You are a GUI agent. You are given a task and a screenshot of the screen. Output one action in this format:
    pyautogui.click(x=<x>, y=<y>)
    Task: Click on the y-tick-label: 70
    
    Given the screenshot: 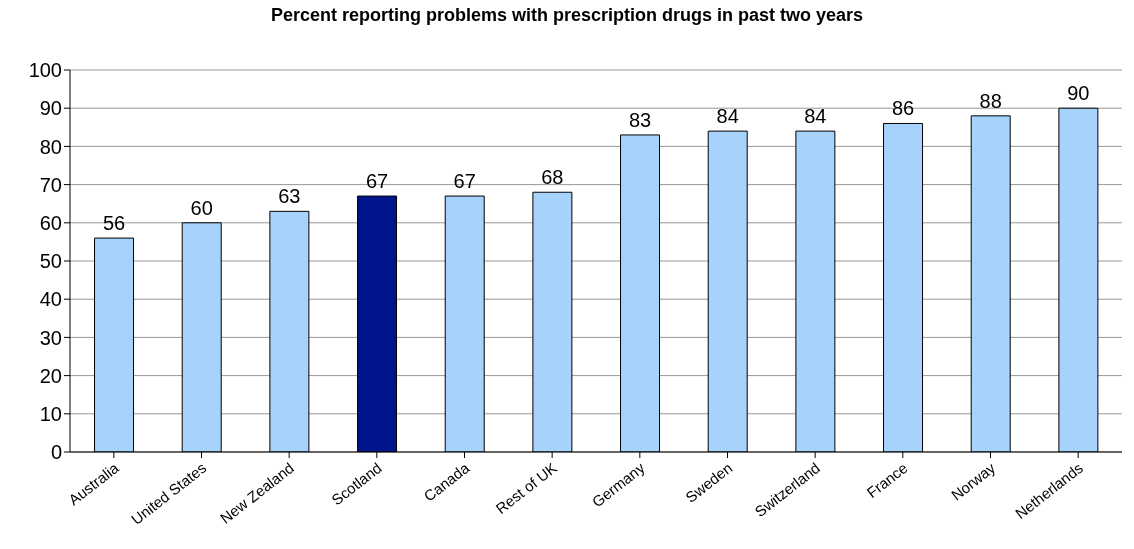 What is the action you would take?
    pyautogui.click(x=50, y=184)
    